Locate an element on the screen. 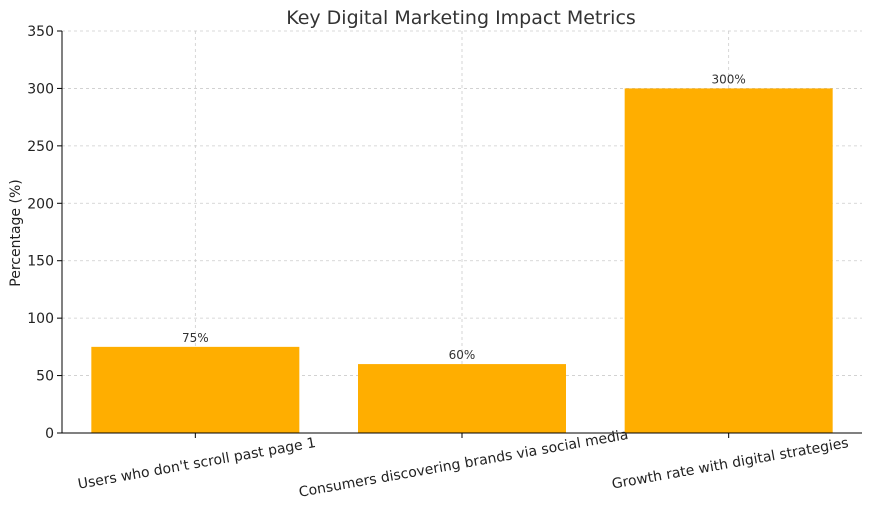 This screenshot has height=522, width=870. x-category-label: Users who don't scroll past page 1 is located at coordinates (197, 464).